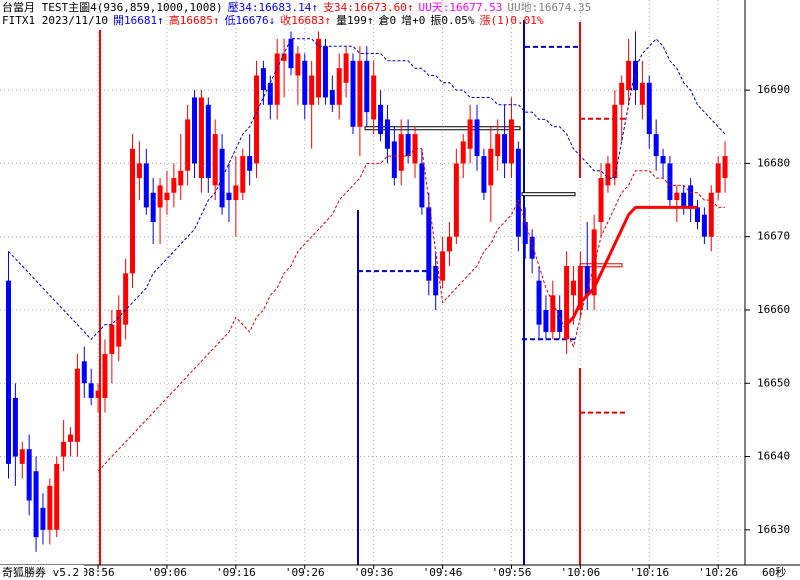 The width and height of the screenshot is (800, 580). What do you see at coordinates (549, 7) in the screenshot?
I see `header-item: UU地:16674.35` at bounding box center [549, 7].